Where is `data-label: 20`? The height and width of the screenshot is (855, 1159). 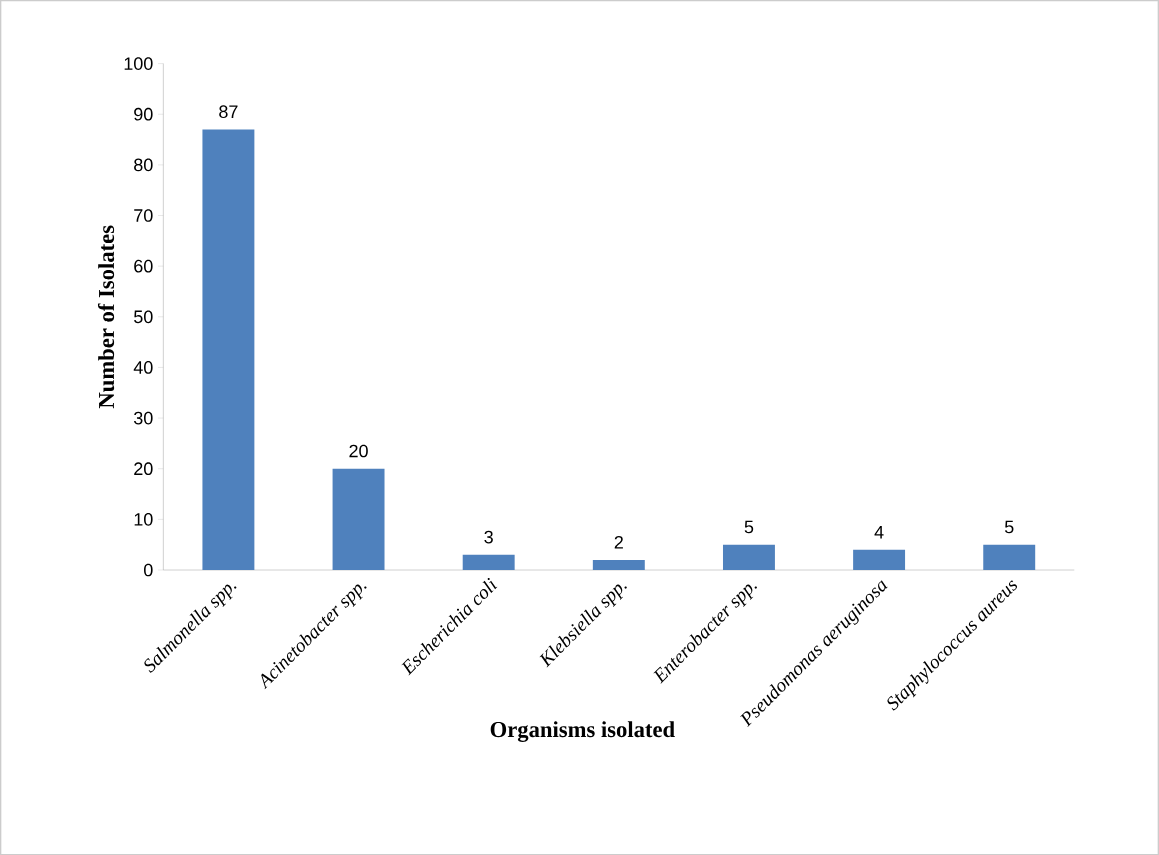
data-label: 20 is located at coordinates (358, 451).